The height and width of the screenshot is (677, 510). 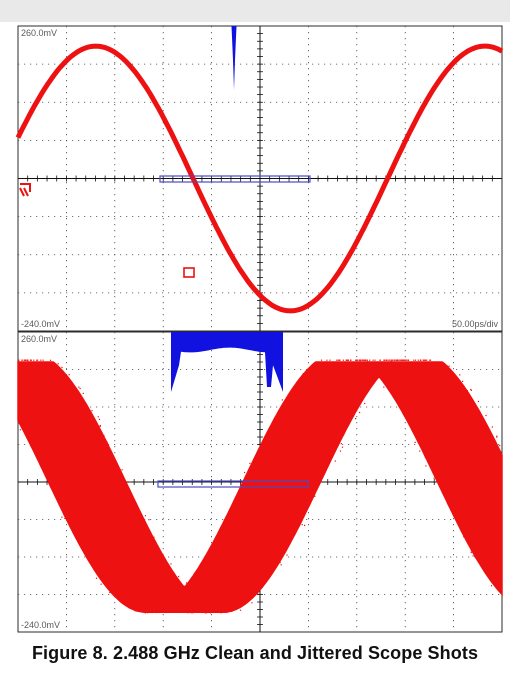 I want to click on jittered-y-bottom-label: -240.0mV, so click(x=40, y=625).